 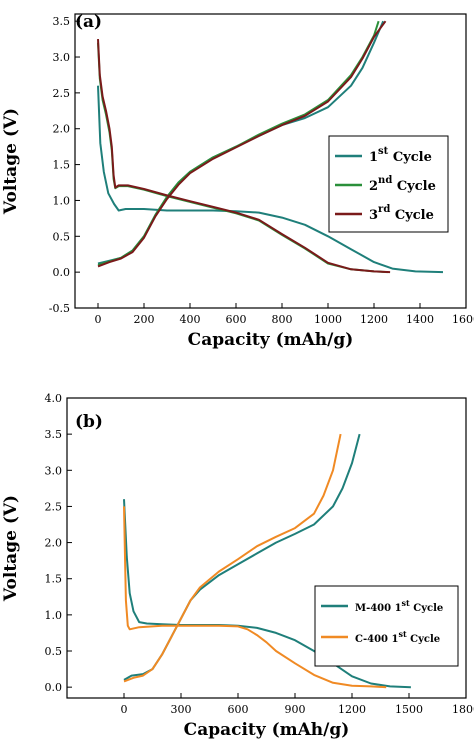 What do you see at coordinates (190, 319) in the screenshot?
I see `x-tick-label: 400` at bounding box center [190, 319].